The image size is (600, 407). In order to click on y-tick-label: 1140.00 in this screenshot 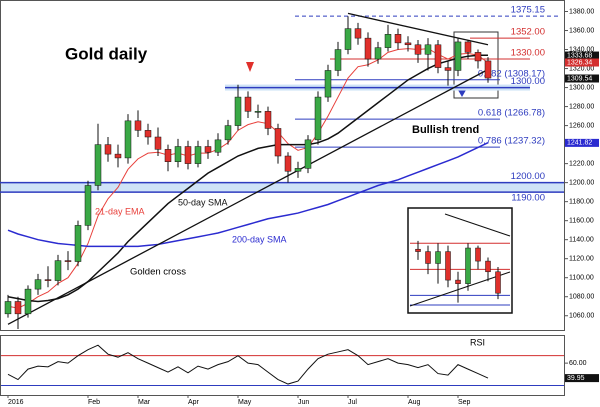, I will do `click(581, 240)`.